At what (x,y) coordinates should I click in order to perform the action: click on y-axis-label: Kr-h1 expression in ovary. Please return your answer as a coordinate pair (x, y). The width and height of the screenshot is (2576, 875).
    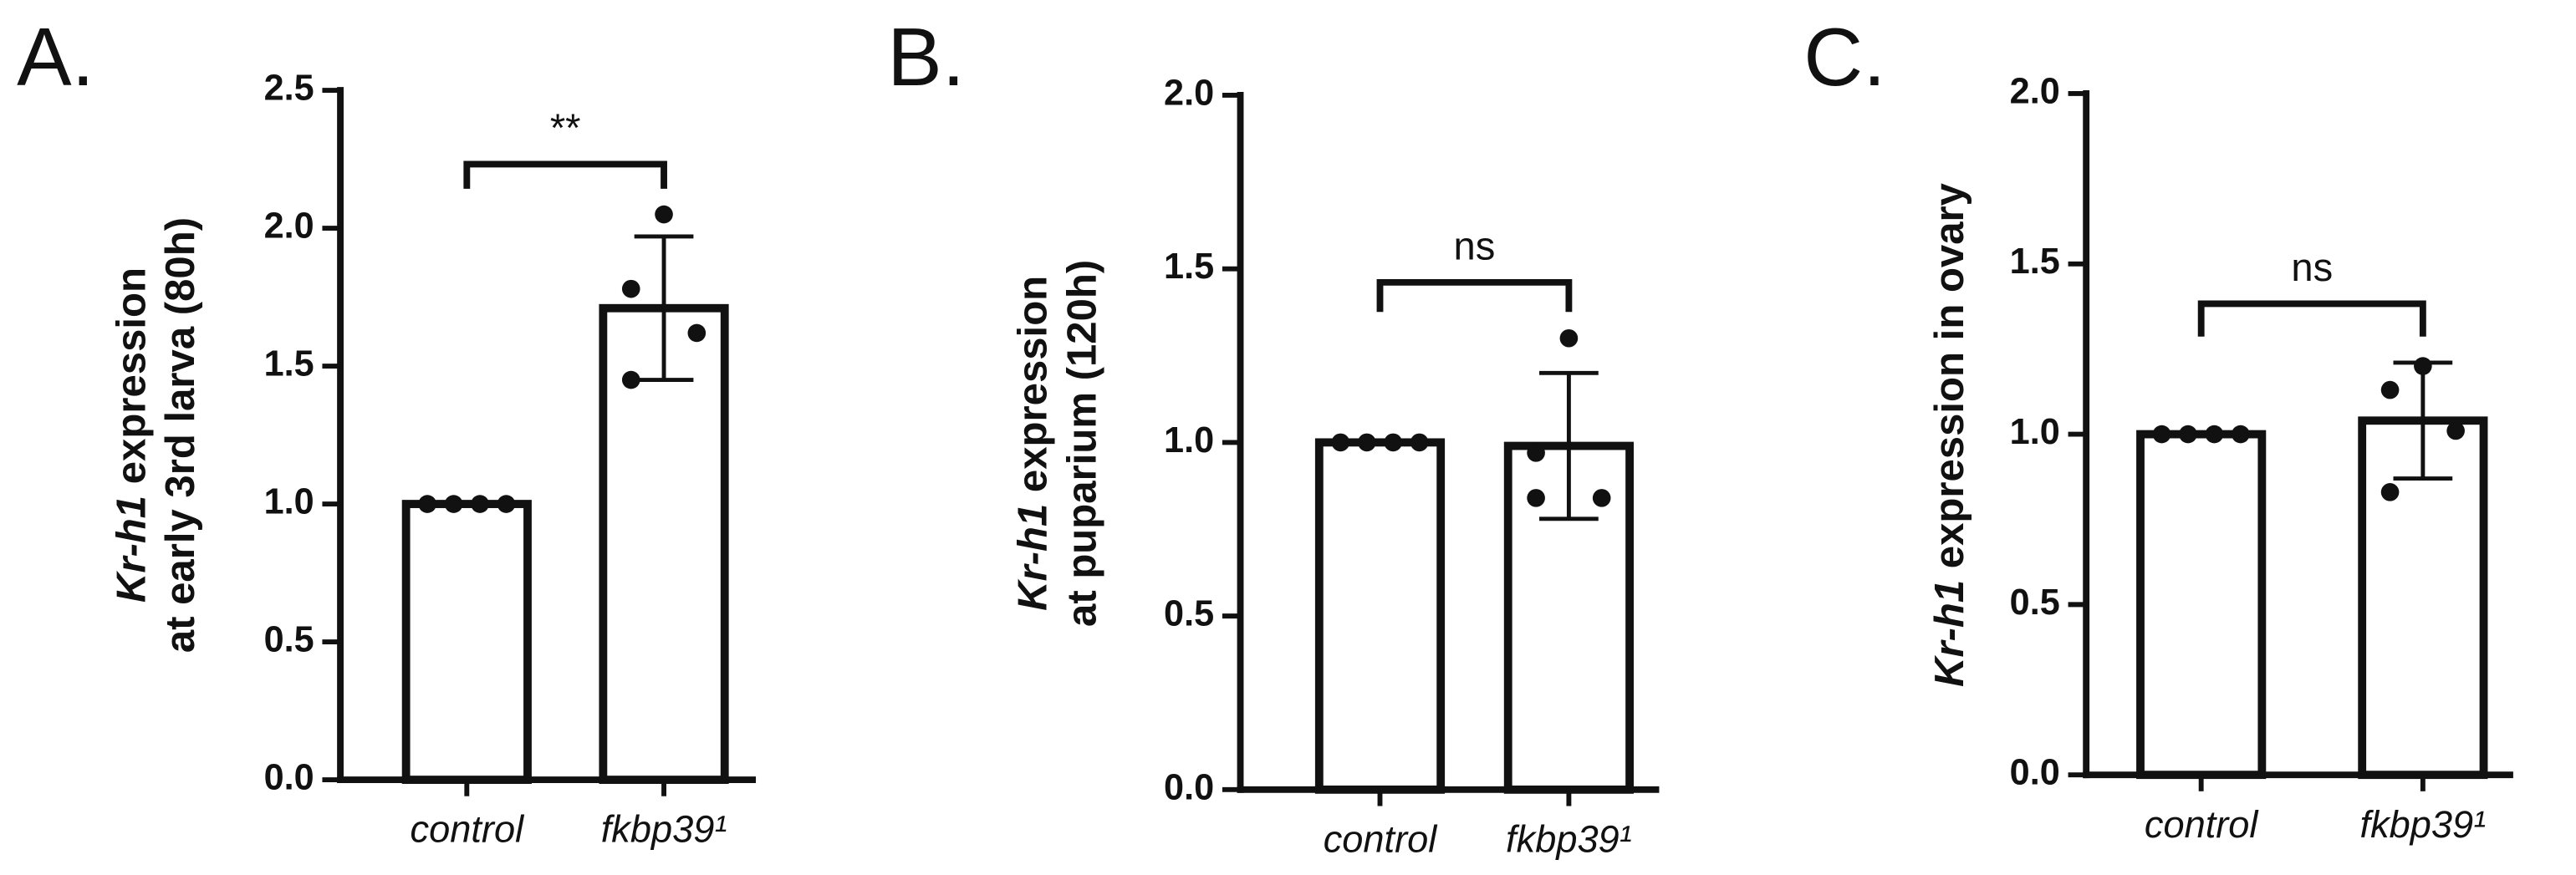
    Looking at the image, I should click on (1950, 434).